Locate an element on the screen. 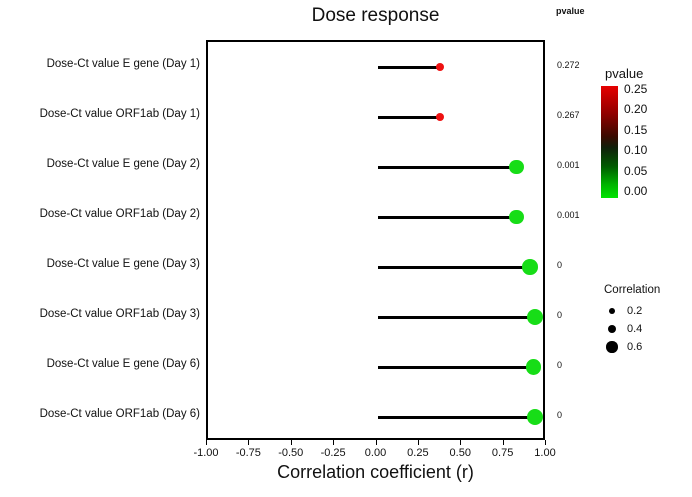 The height and width of the screenshot is (497, 692). pvalue-colorbar-tick-label: 0.25 is located at coordinates (636, 89).